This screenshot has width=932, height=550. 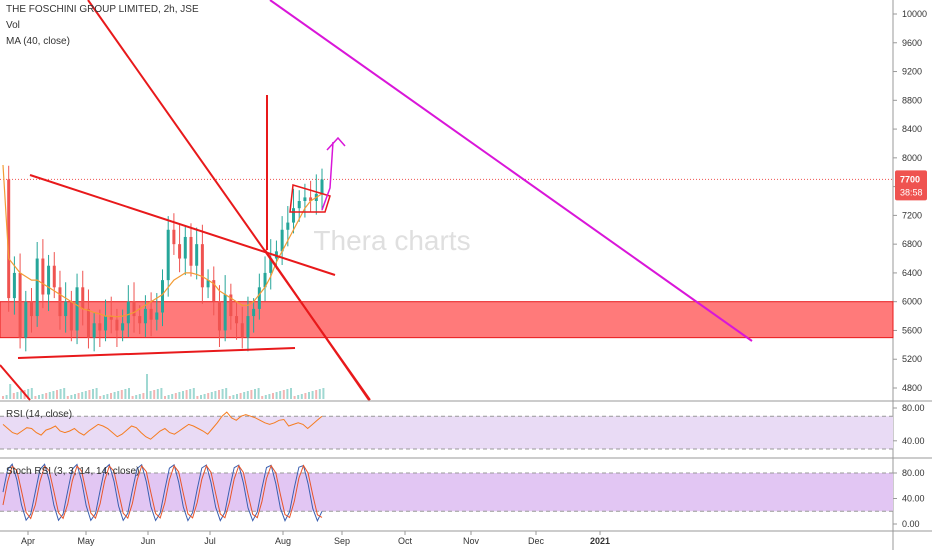 I want to click on price-tick-label: 4800, so click(x=912, y=388).